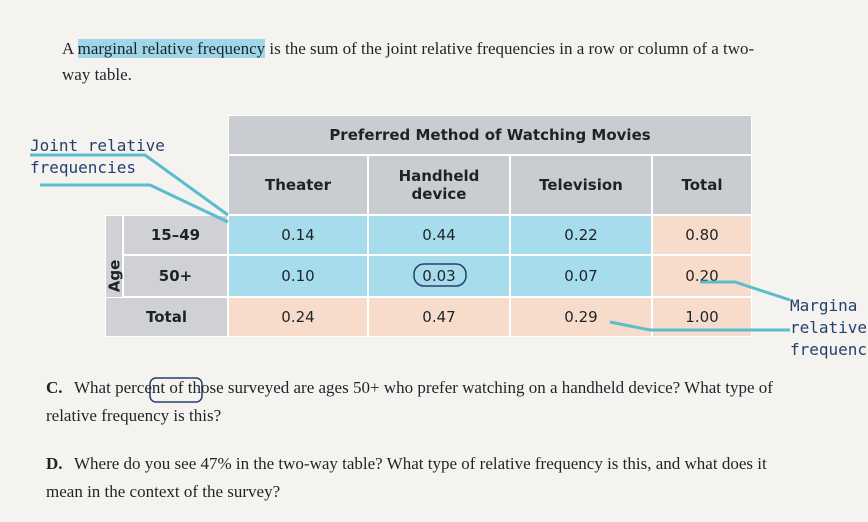  I want to click on question-letter: D., so click(54, 463).